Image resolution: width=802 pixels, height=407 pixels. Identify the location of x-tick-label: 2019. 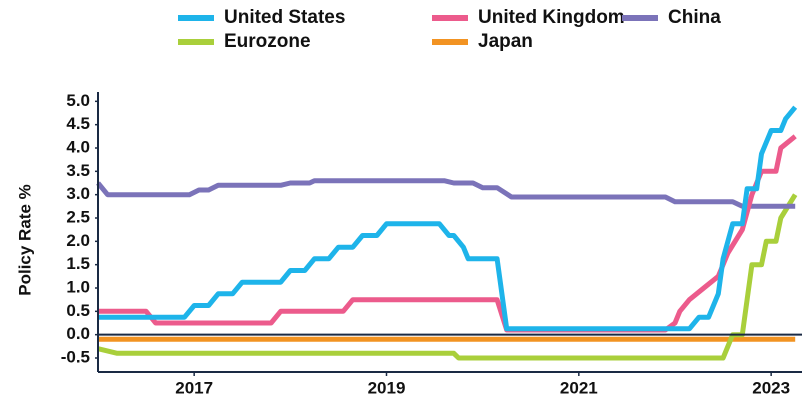
(387, 387).